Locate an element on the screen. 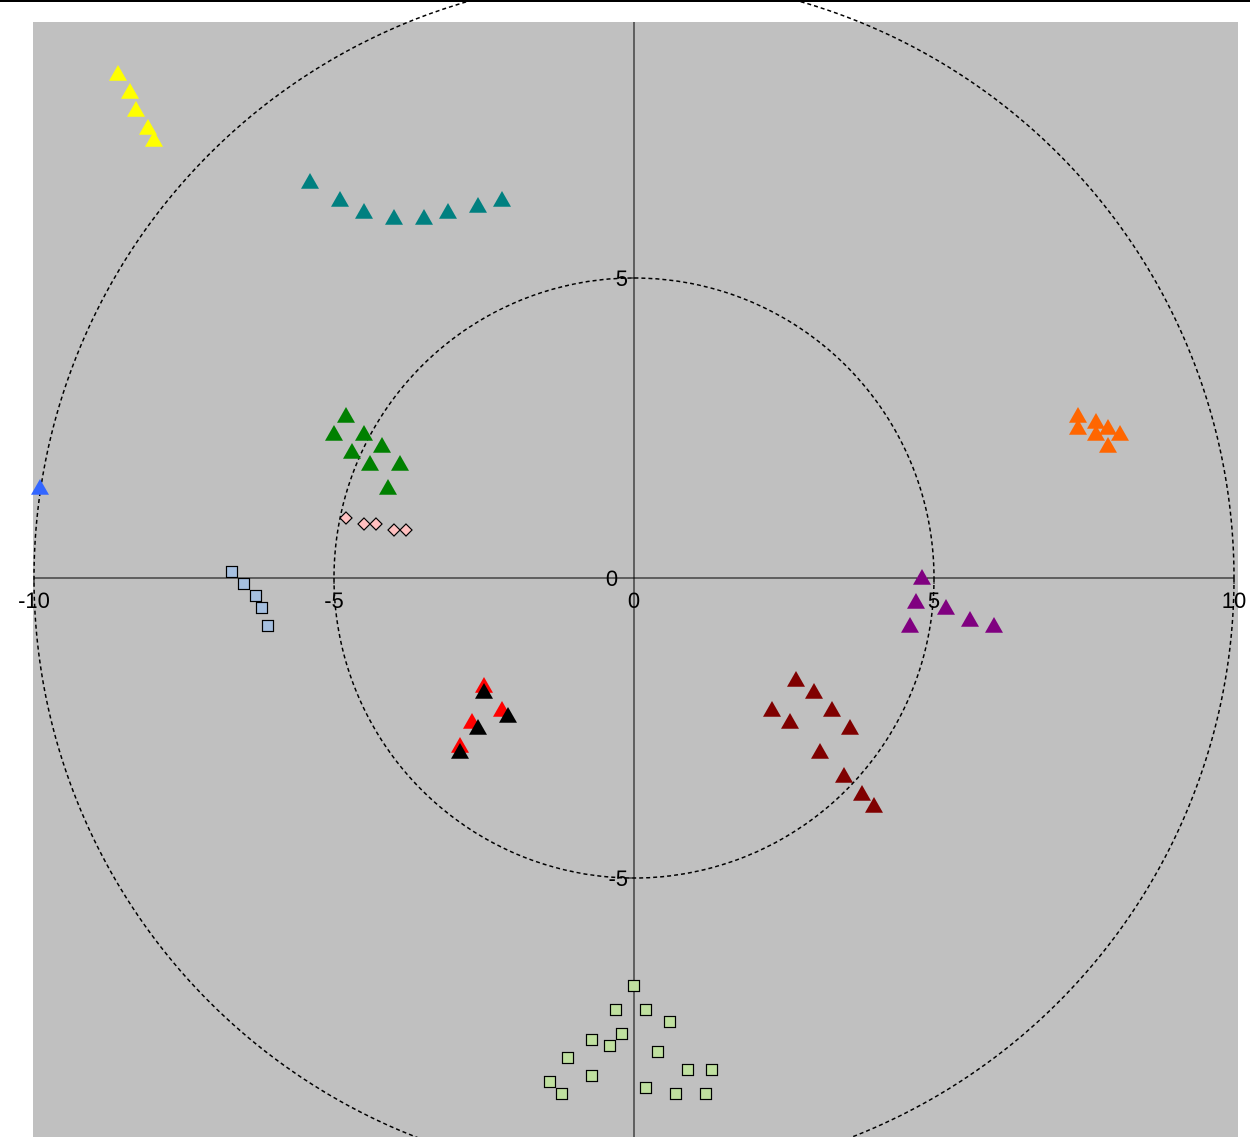  x-tick-label: 0 is located at coordinates (634, 600).